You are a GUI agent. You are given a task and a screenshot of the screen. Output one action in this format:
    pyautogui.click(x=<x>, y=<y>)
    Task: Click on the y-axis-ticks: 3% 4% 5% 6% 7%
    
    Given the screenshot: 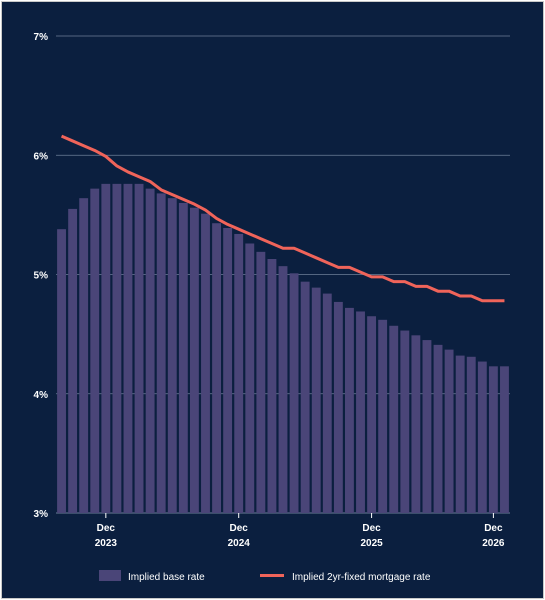 What is the action you would take?
    pyautogui.click(x=41, y=276)
    